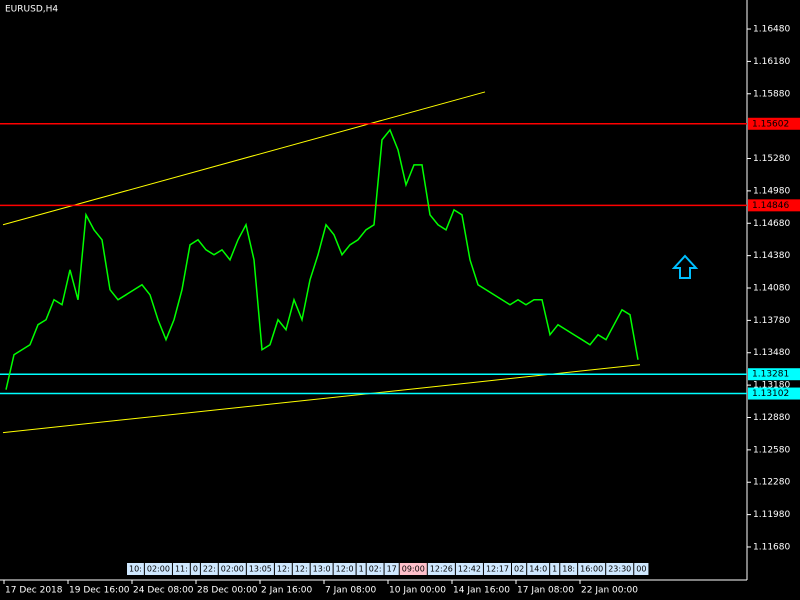 The height and width of the screenshot is (600, 800). I want to click on x-tick-label: 7 Jan 08:00, so click(351, 591).